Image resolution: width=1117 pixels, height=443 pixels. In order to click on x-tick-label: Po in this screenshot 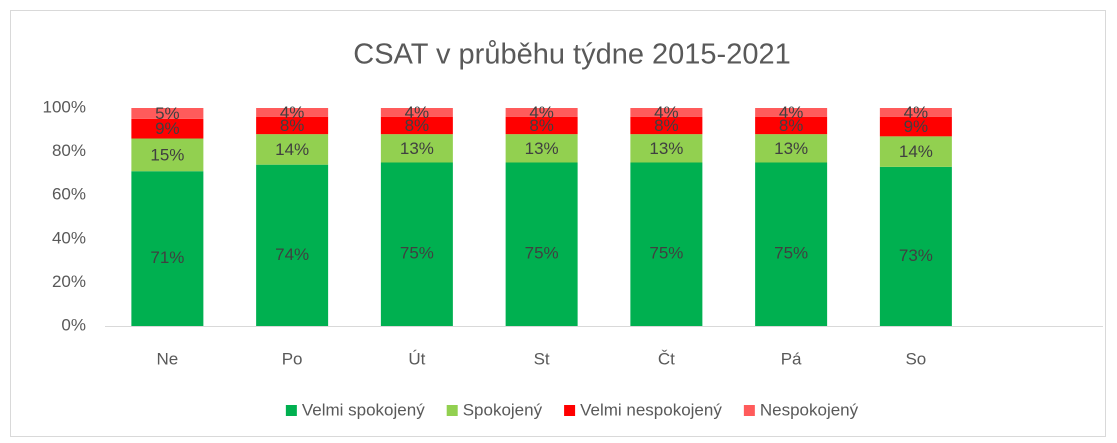, I will do `click(292, 358)`.